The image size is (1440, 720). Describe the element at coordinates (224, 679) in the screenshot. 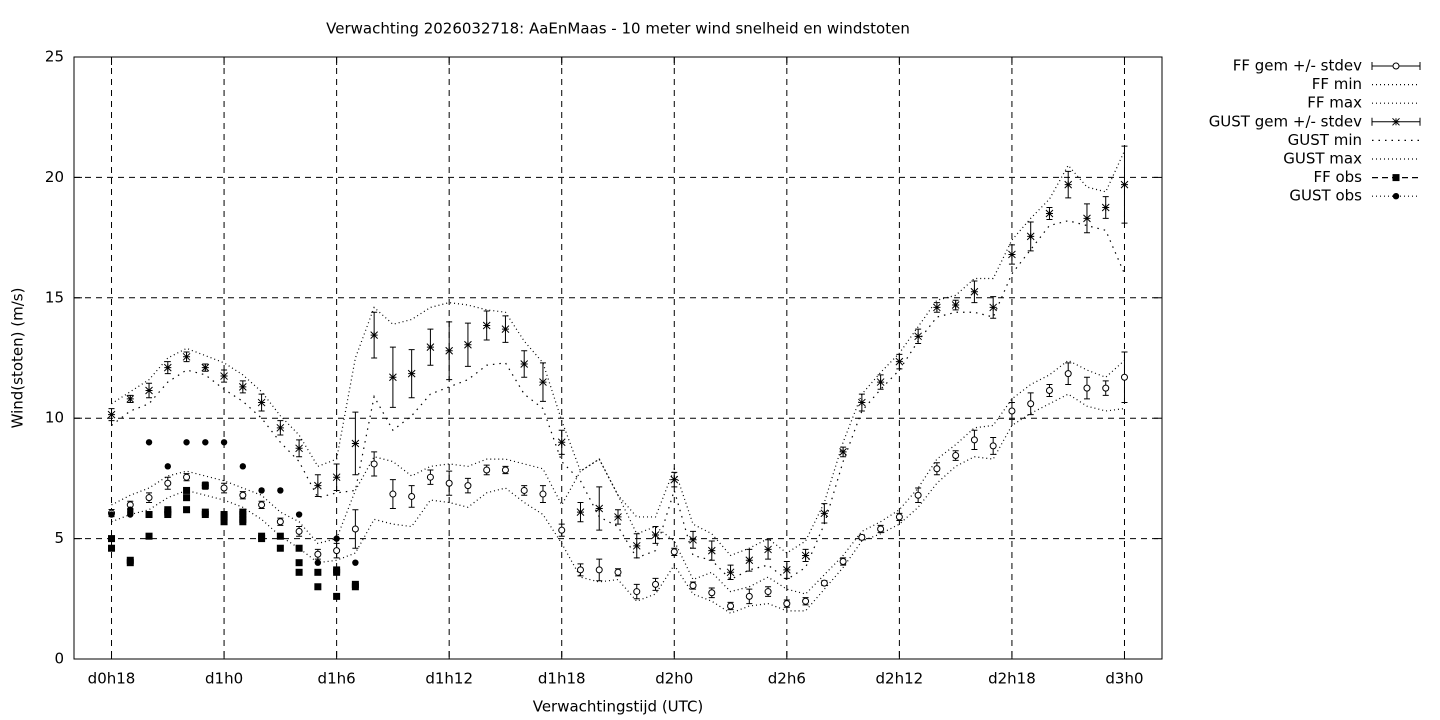

I see `x-tick-label: d1h0` at that location.